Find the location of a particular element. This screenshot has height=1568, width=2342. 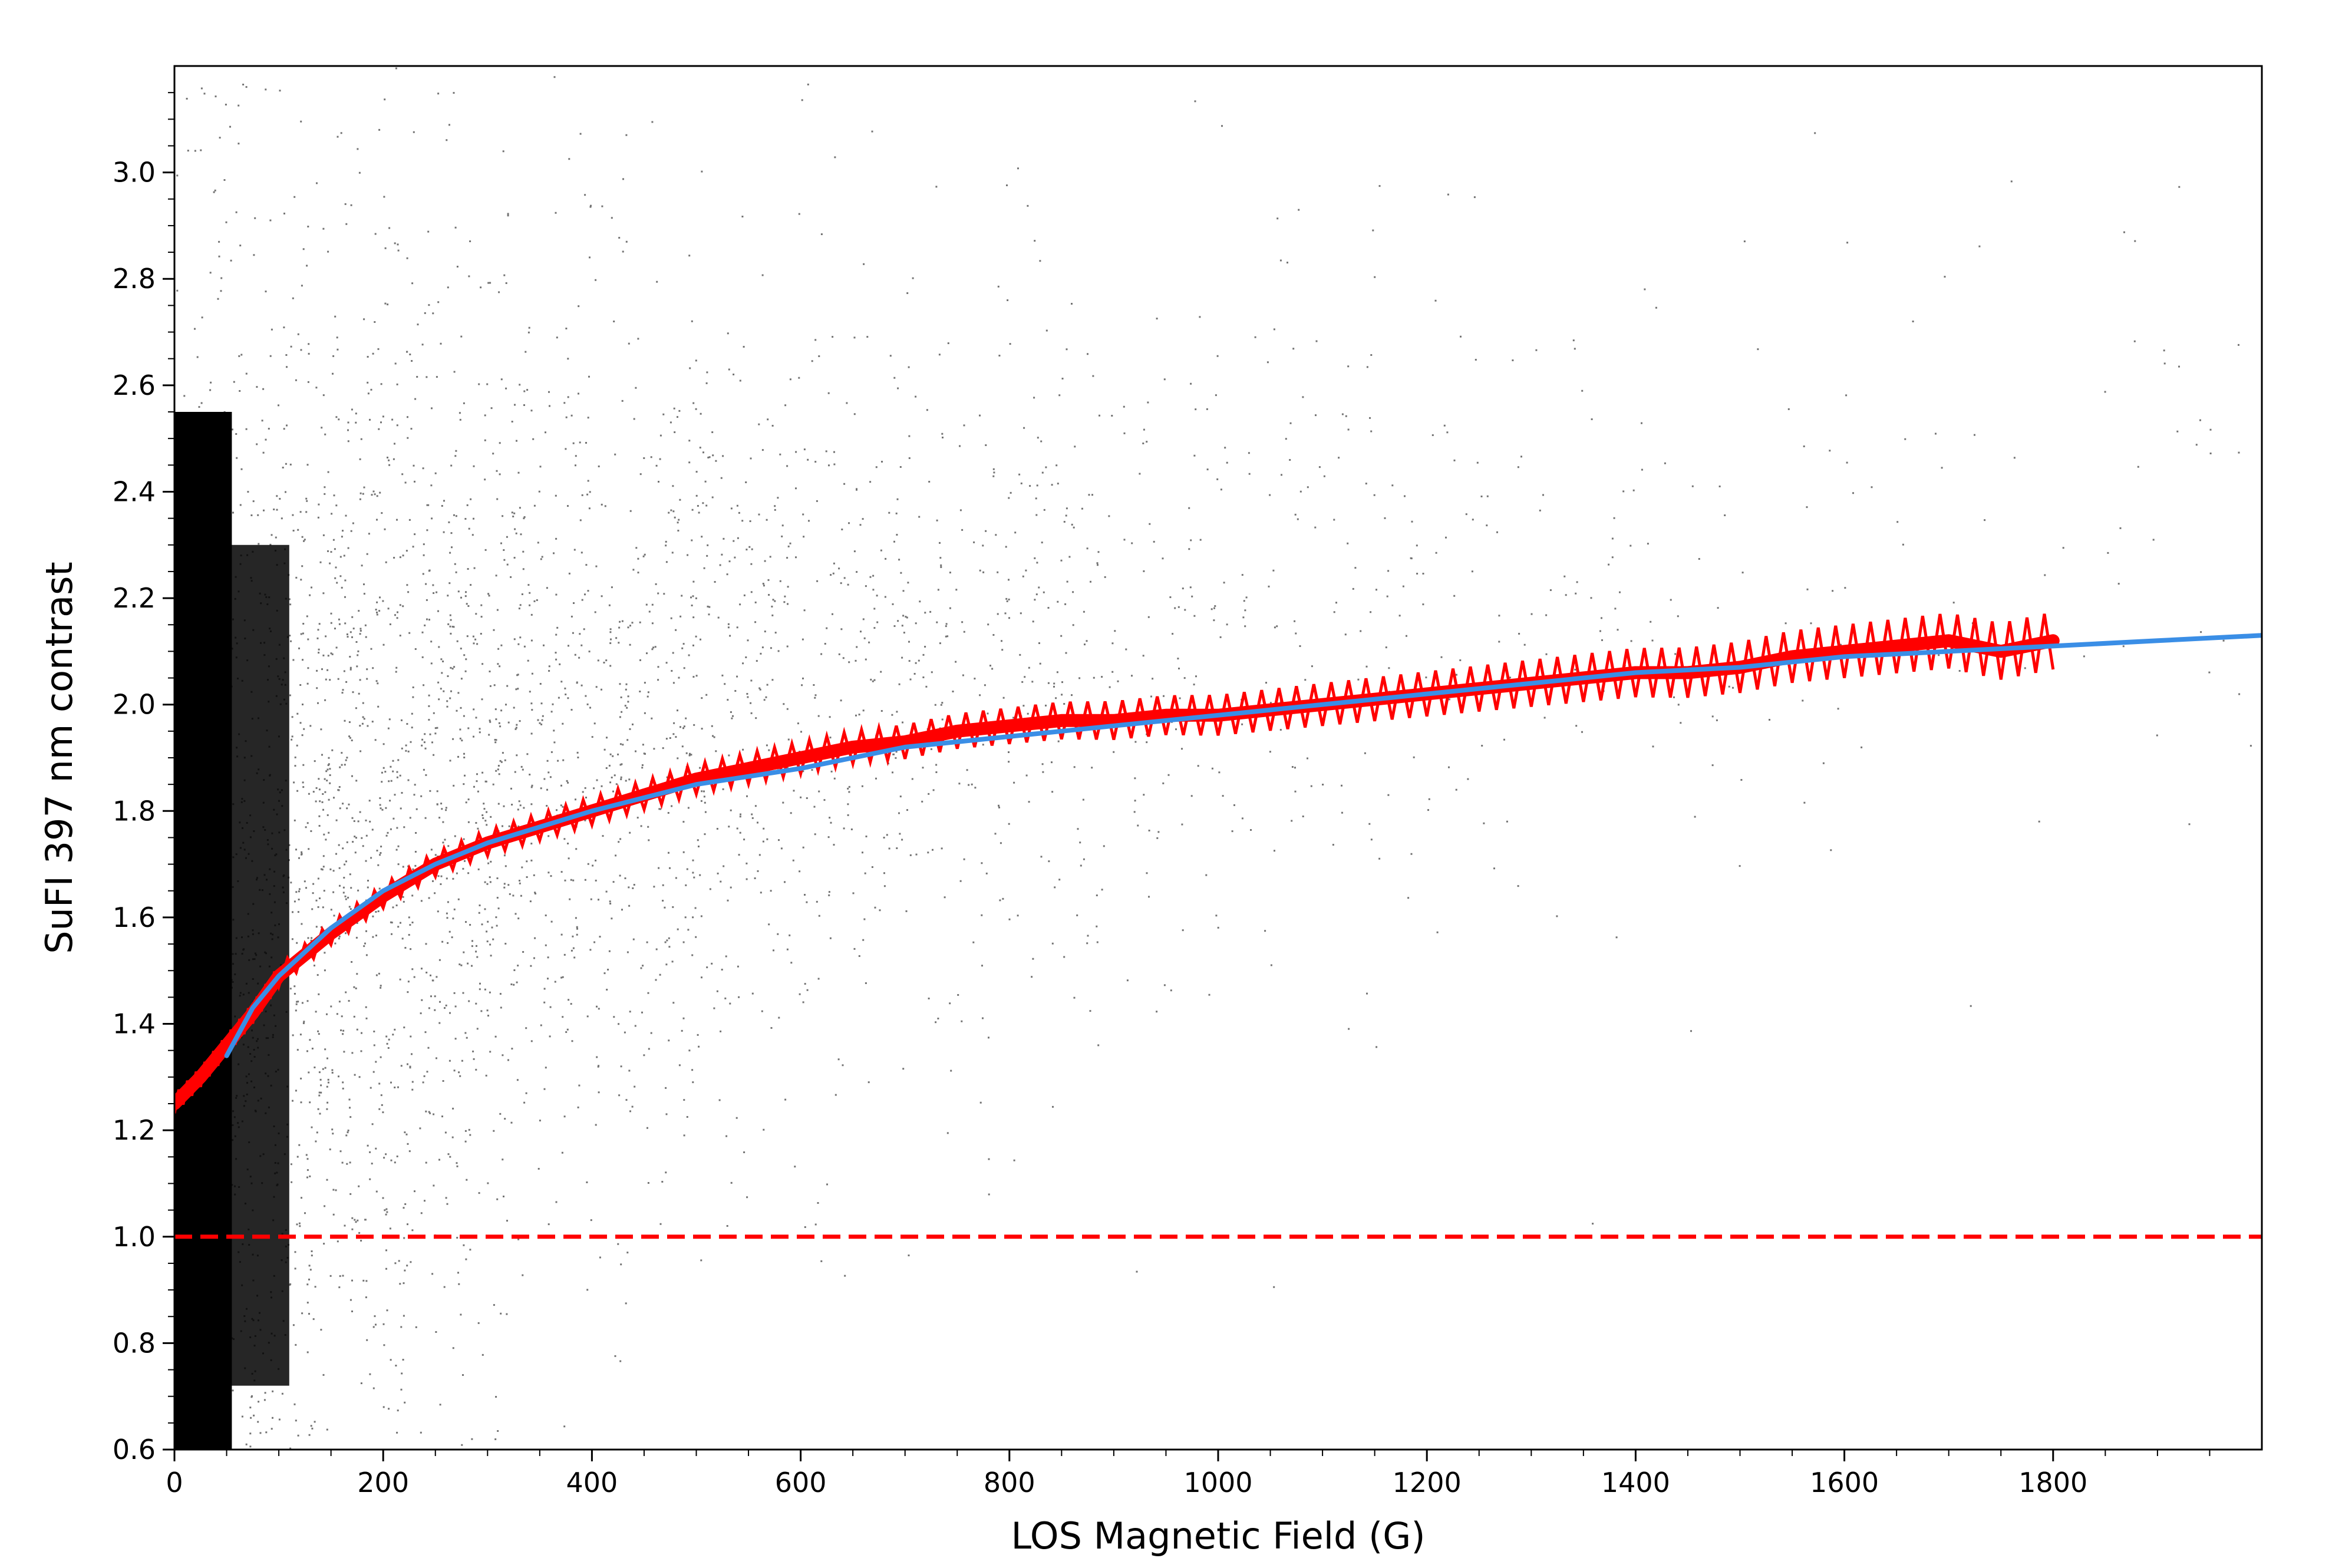

x-tick-label-1800: 1800 is located at coordinates (2052, 1482).